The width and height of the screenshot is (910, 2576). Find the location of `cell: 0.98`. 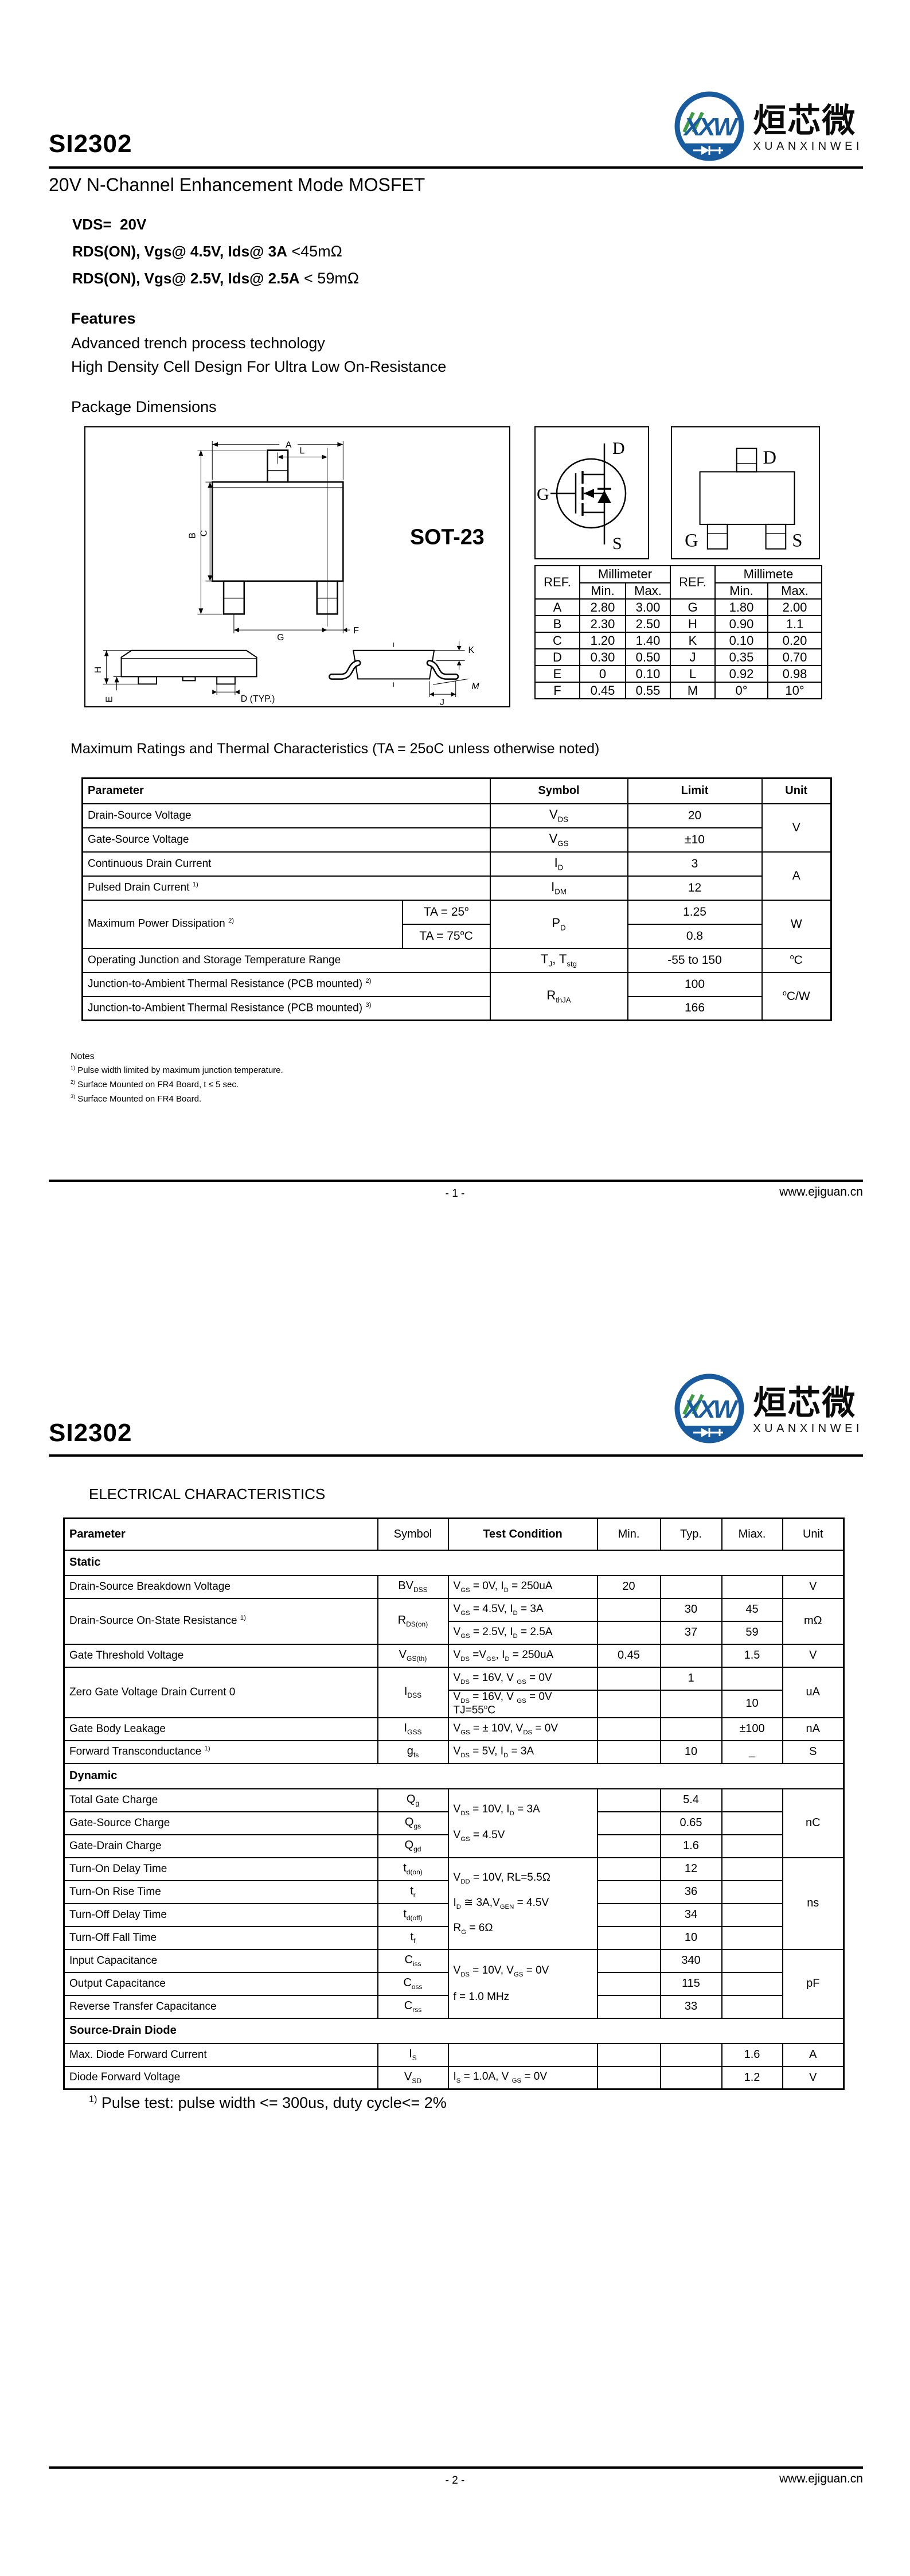

cell: 0.98 is located at coordinates (795, 674).